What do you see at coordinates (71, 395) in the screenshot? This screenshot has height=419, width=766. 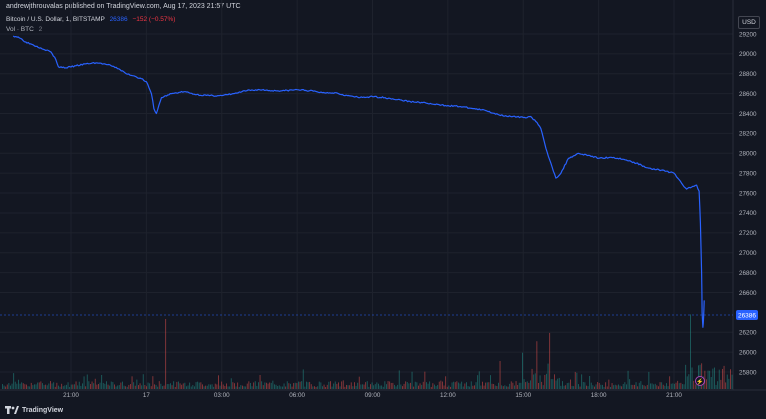 I see `x-tick-label: 21:00` at bounding box center [71, 395].